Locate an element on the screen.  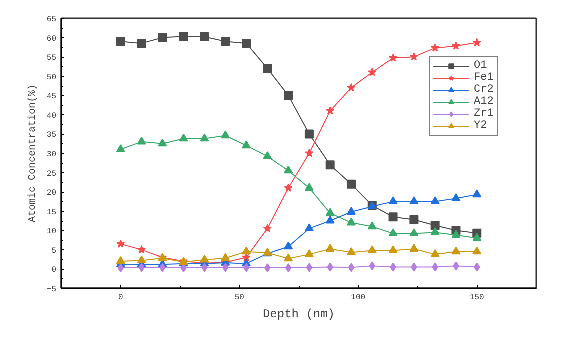
y-tick-label: 10 is located at coordinates (51, 232).